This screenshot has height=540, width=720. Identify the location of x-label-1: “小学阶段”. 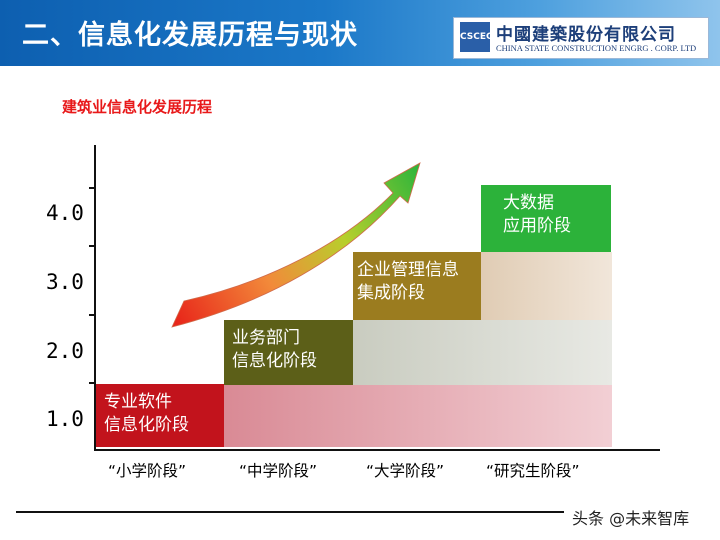
(147, 471).